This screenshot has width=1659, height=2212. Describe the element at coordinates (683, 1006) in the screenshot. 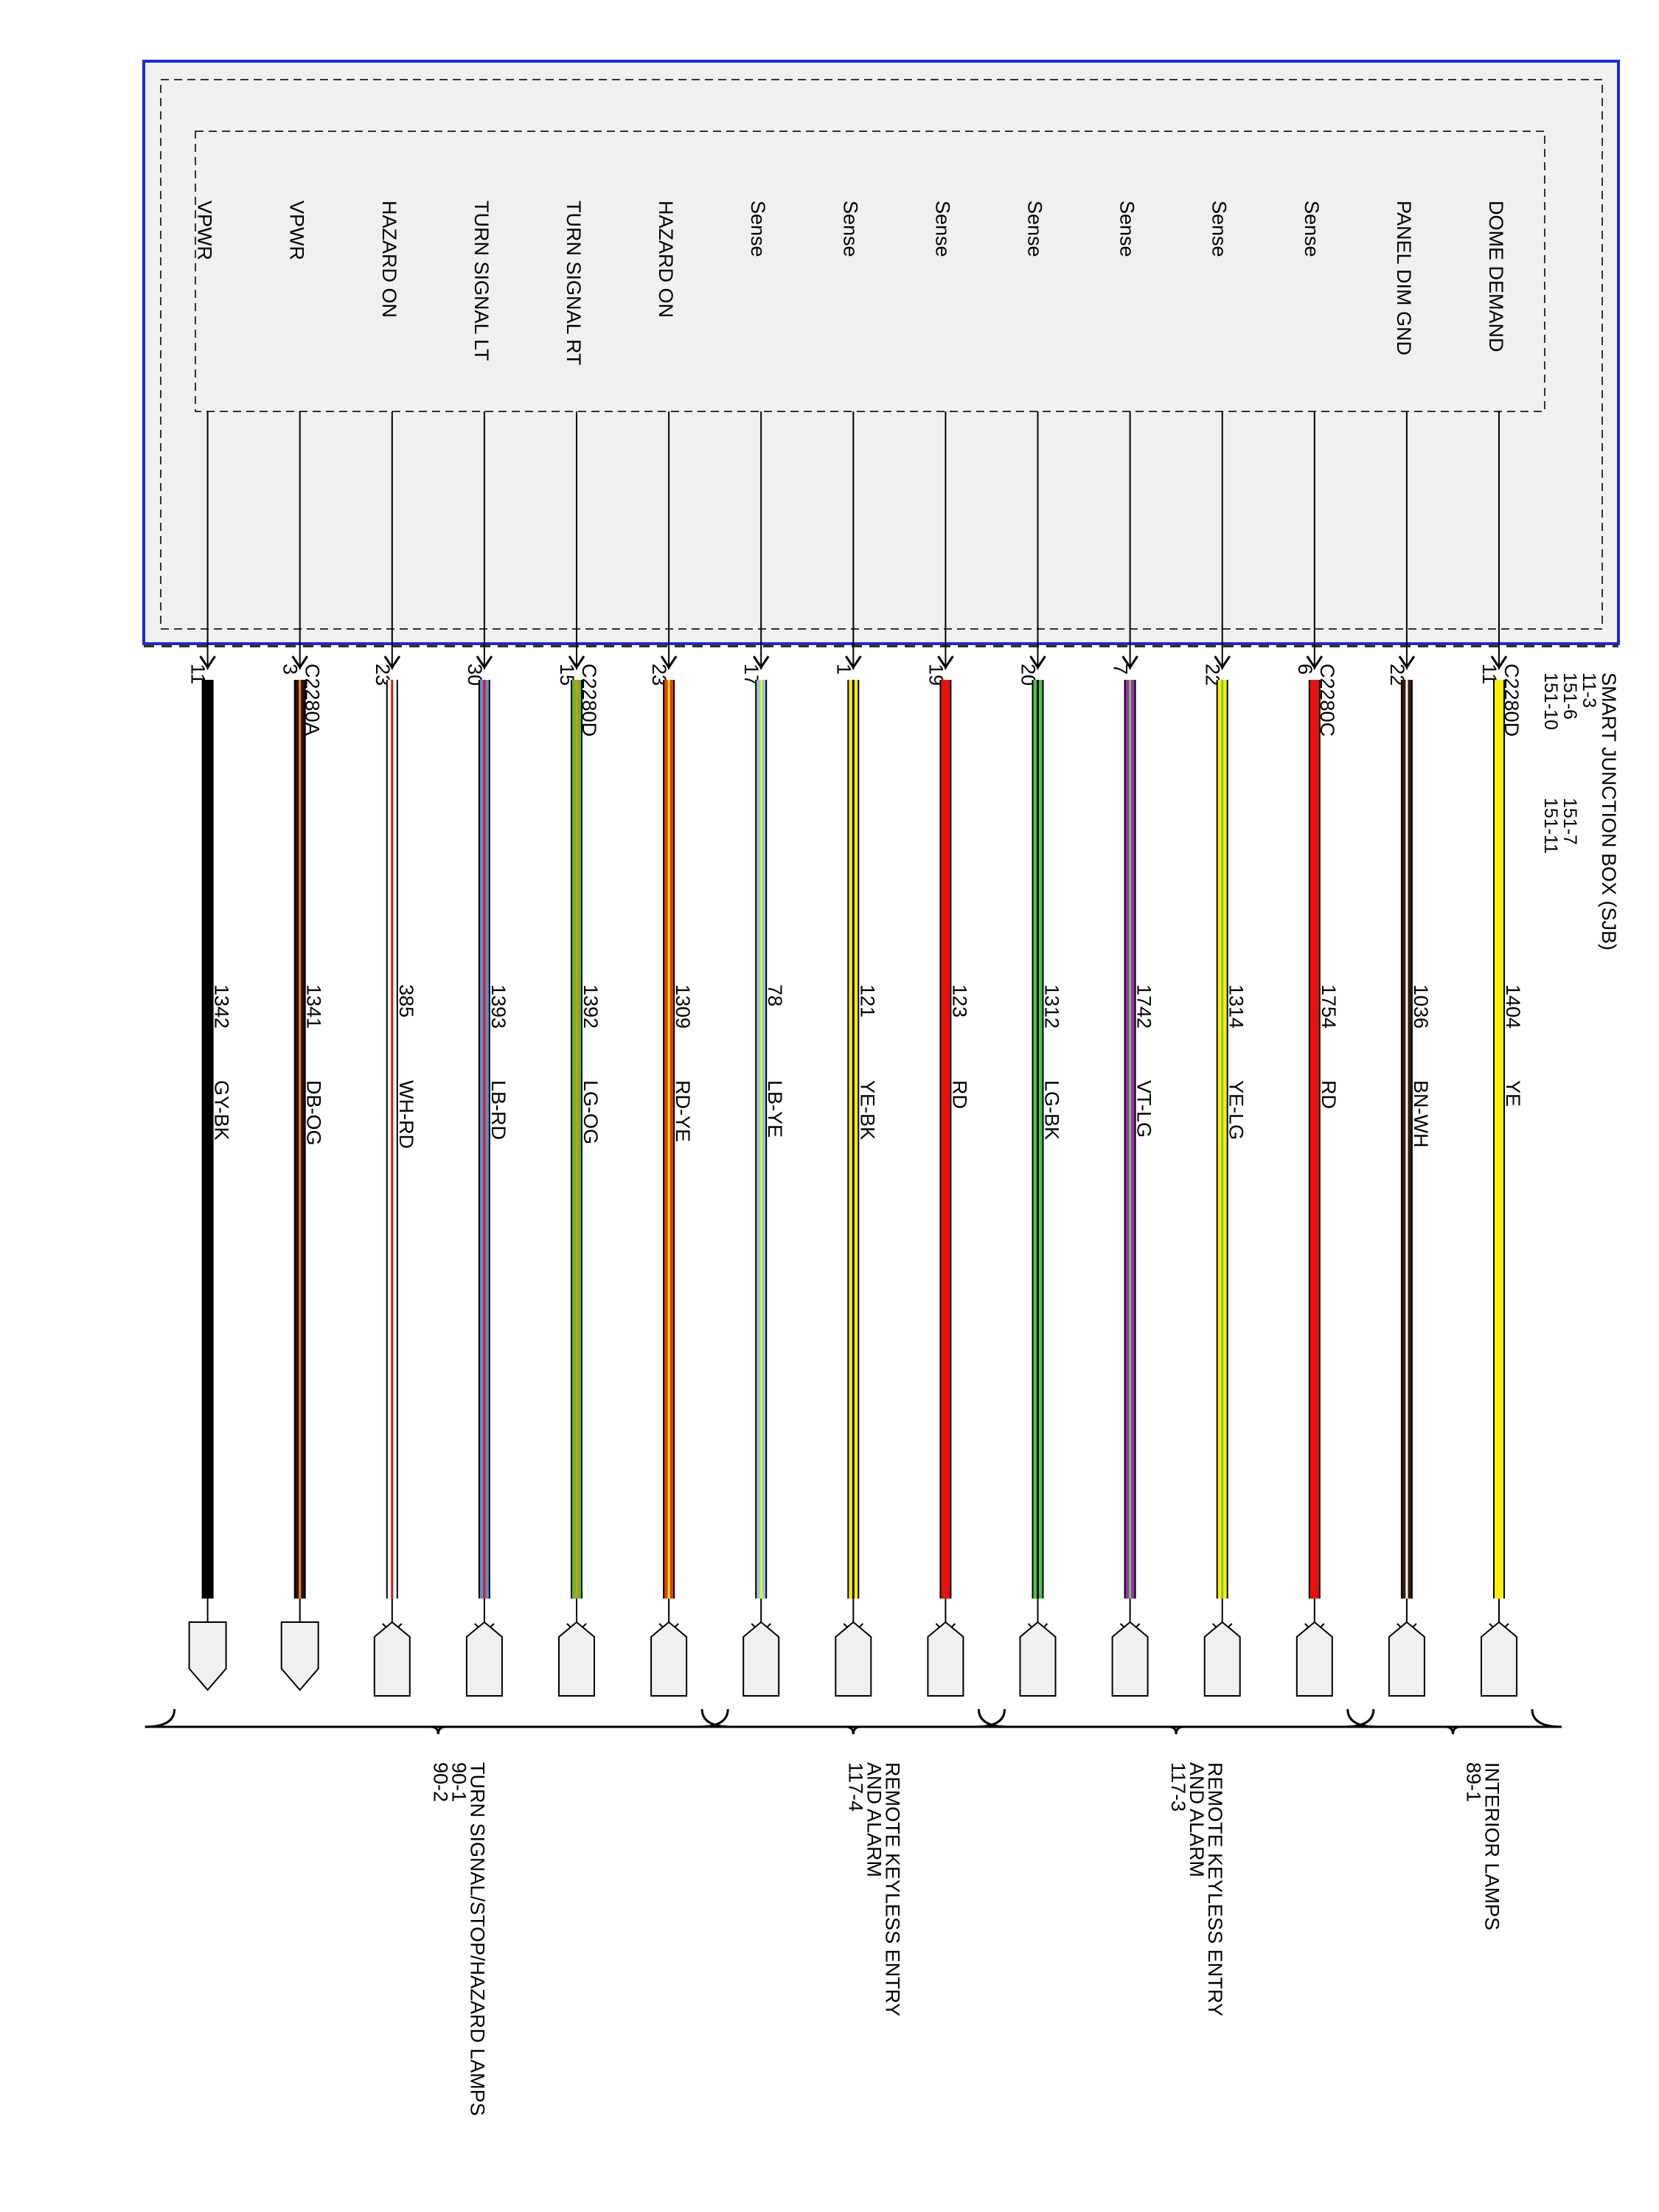

I see `circuit-number: 1309` at that location.